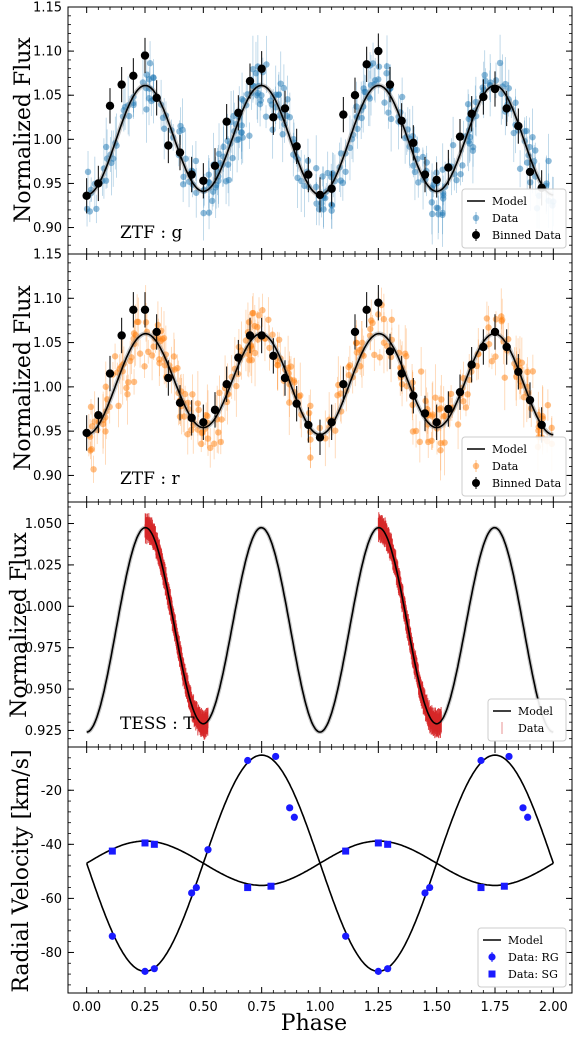 The height and width of the screenshot is (1042, 581). I want to click on legend-symbol-sg, so click(492, 974).